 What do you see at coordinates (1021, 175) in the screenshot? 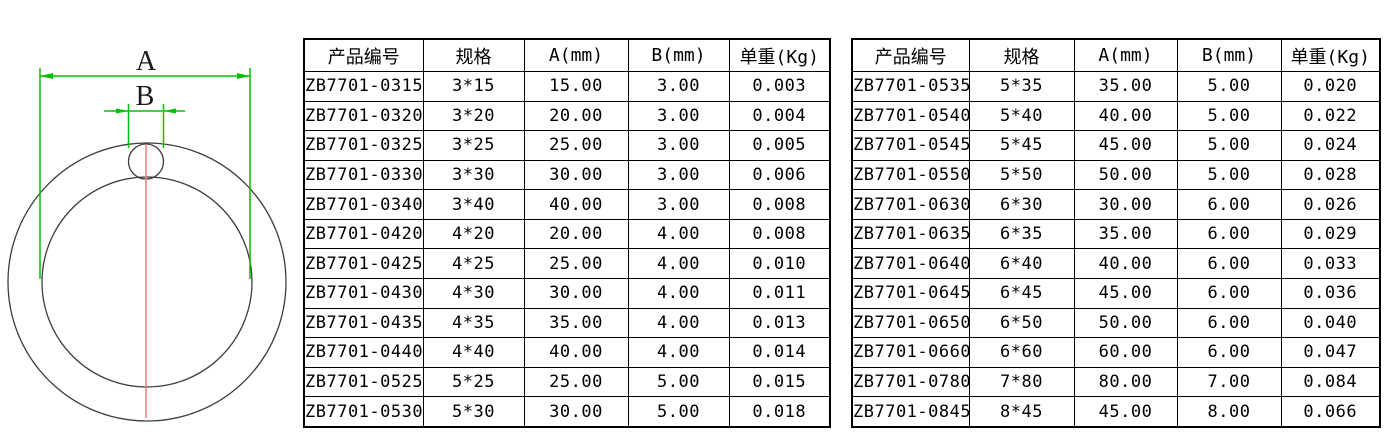
I see `table-cell: 5*50` at bounding box center [1021, 175].